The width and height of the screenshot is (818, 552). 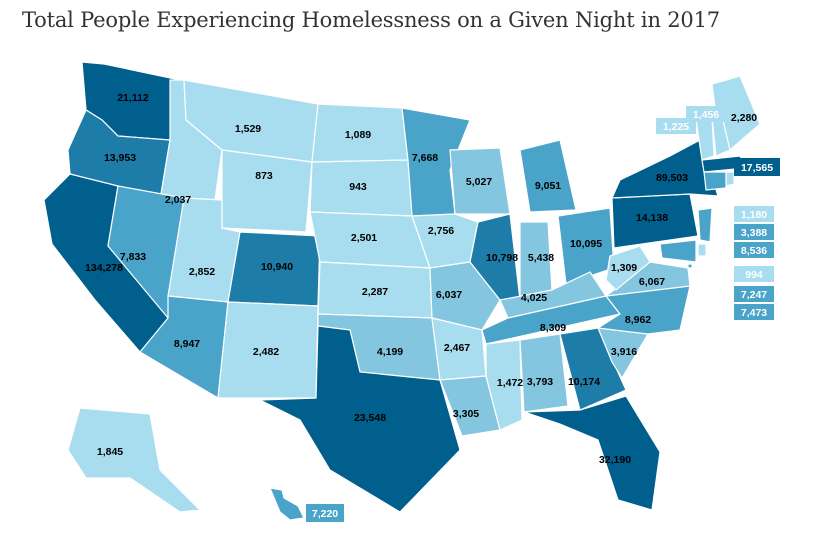 I want to click on state-mississippi, so click(x=504, y=385).